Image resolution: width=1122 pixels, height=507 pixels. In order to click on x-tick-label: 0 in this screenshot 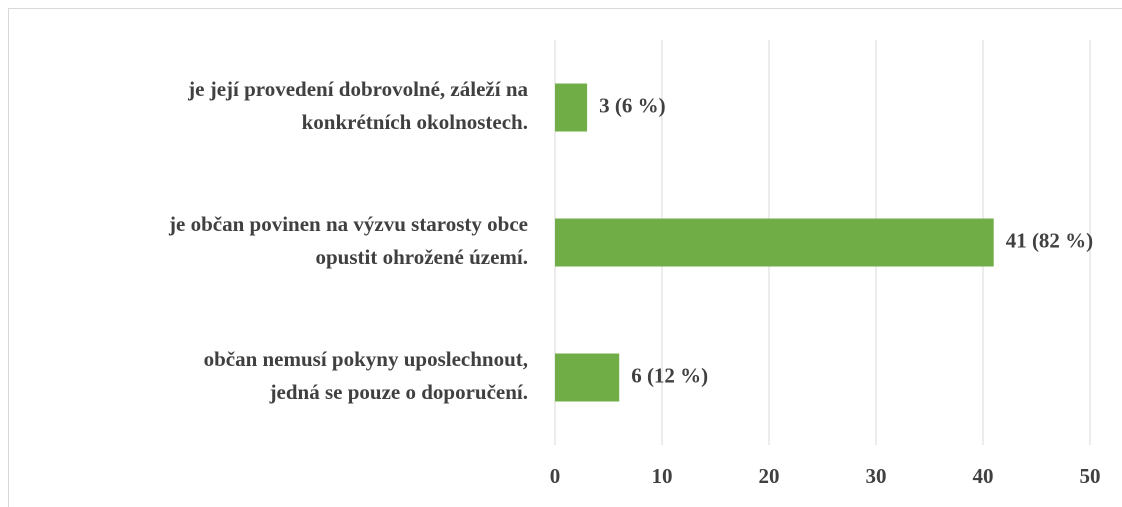, I will do `click(555, 476)`.